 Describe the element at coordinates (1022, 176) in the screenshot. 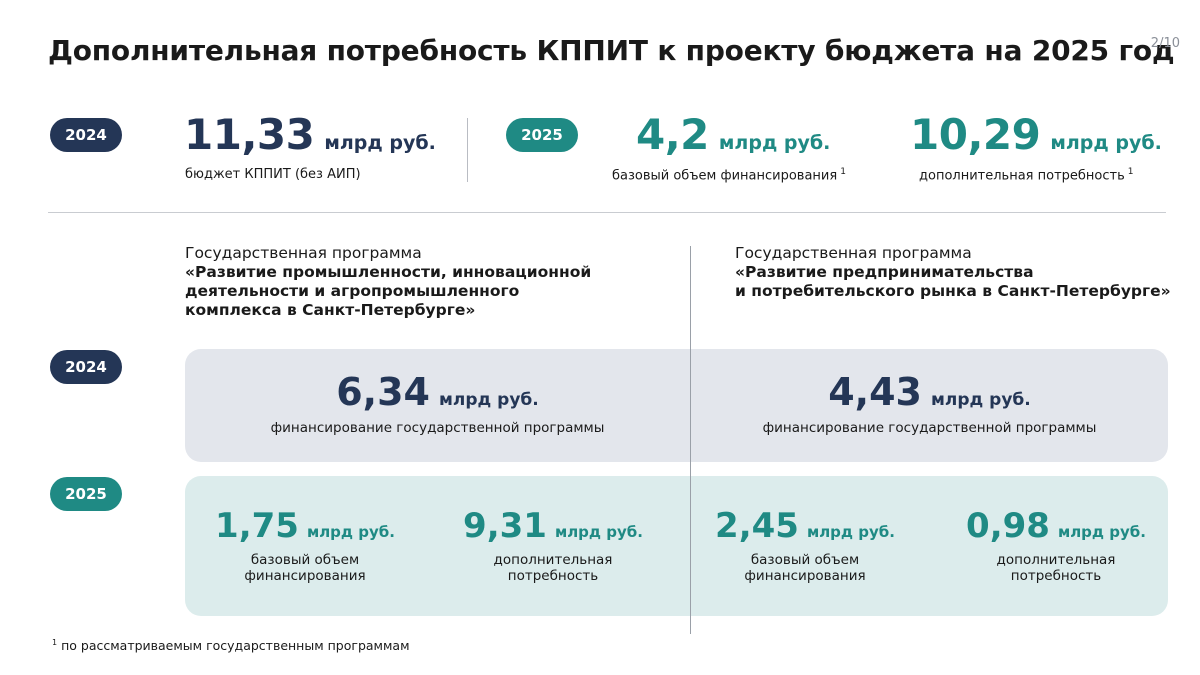

I see `additional-need-caption-text: дополнительная потребность` at that location.